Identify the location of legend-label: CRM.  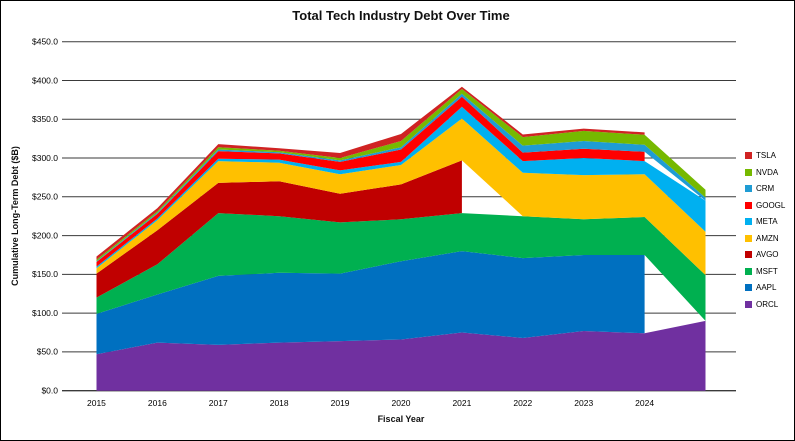
(765, 188).